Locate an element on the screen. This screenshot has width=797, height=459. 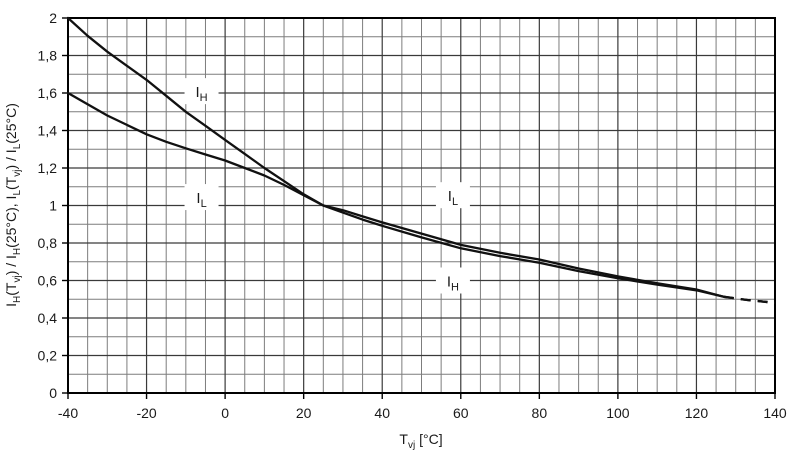
y-tick-label: 0,6 is located at coordinates (48, 281).